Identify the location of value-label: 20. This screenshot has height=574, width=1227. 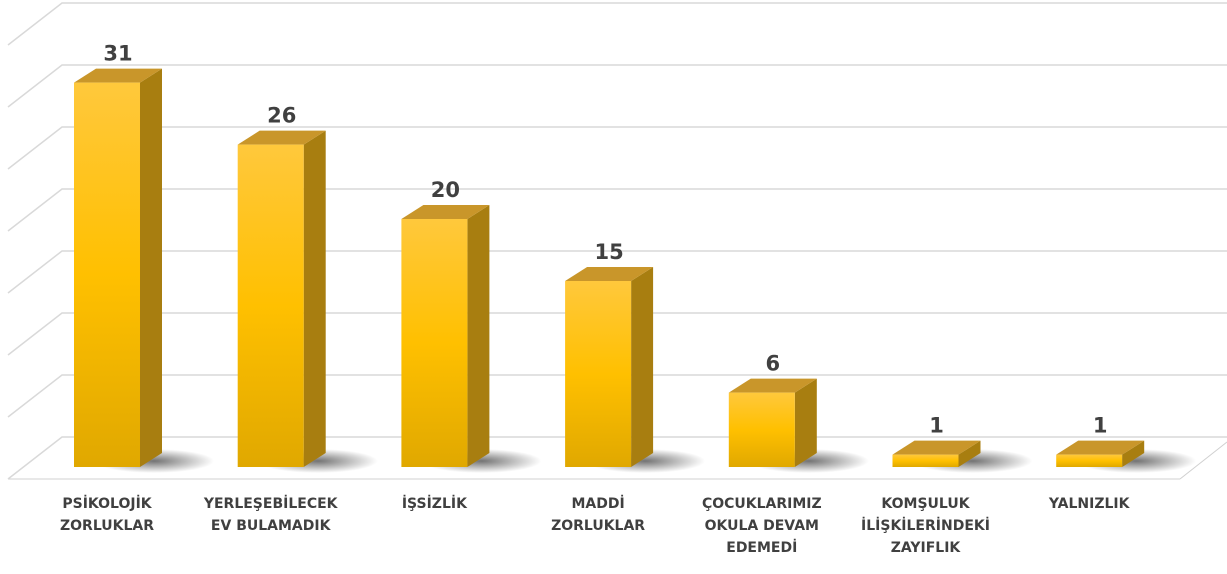
(445, 190).